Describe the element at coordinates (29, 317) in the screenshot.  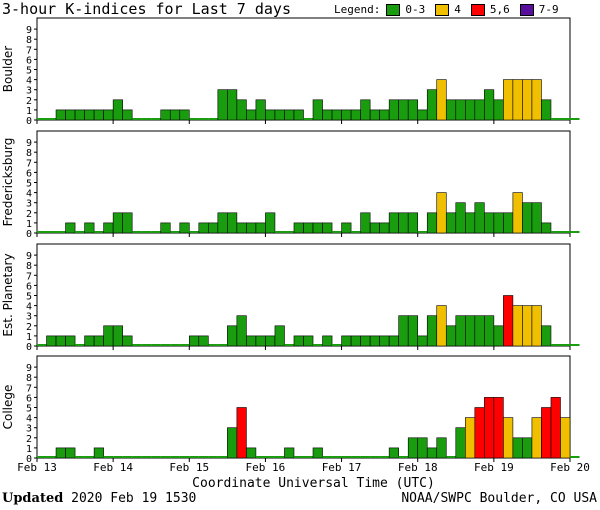
I see `y-tick-label: 3` at that location.